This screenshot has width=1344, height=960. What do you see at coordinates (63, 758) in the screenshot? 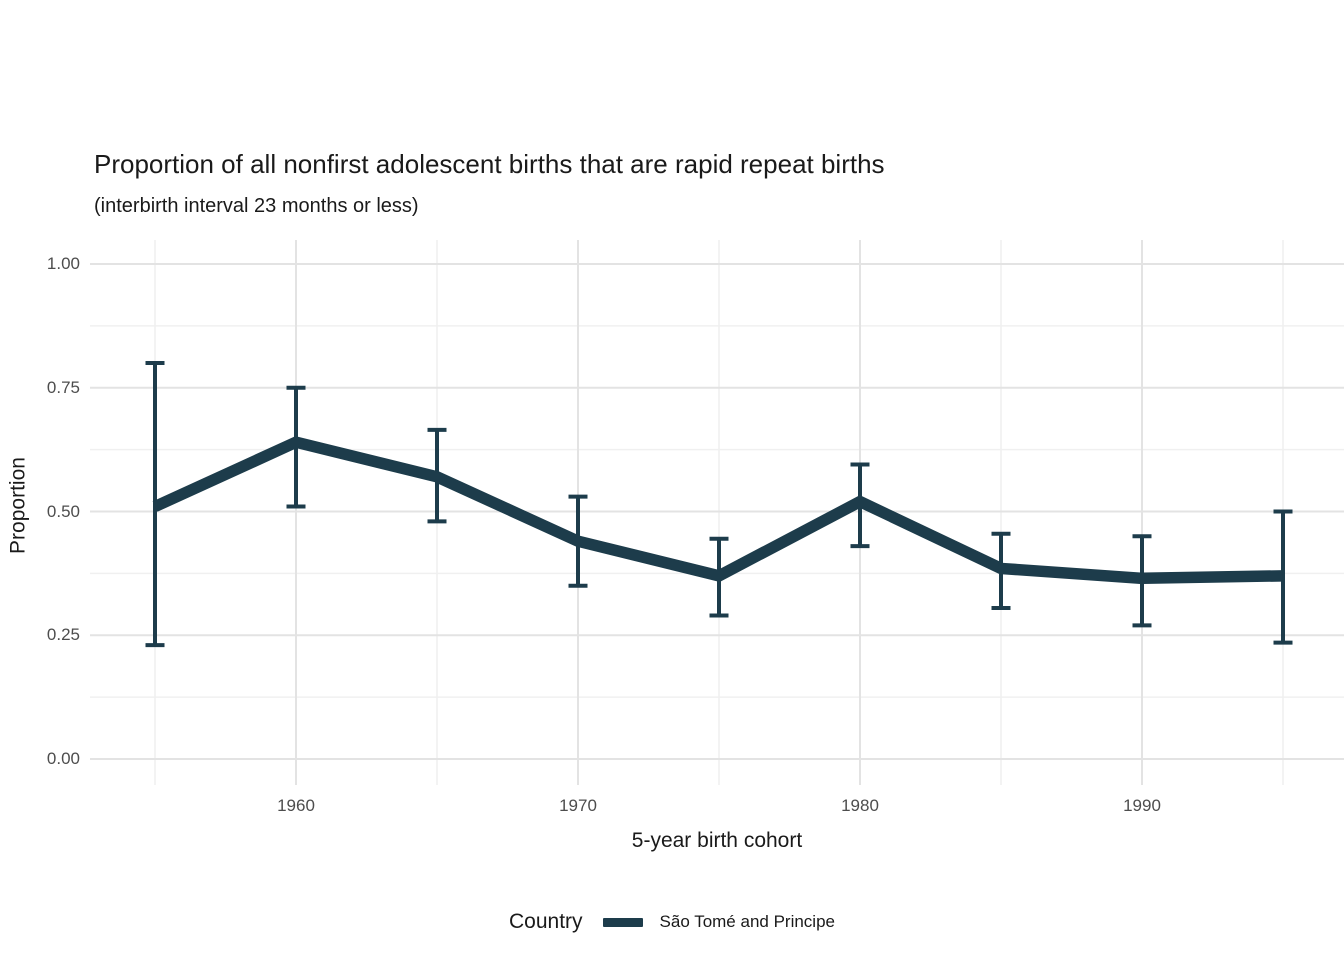
I see `y-tick-label: 0.00` at bounding box center [63, 758].